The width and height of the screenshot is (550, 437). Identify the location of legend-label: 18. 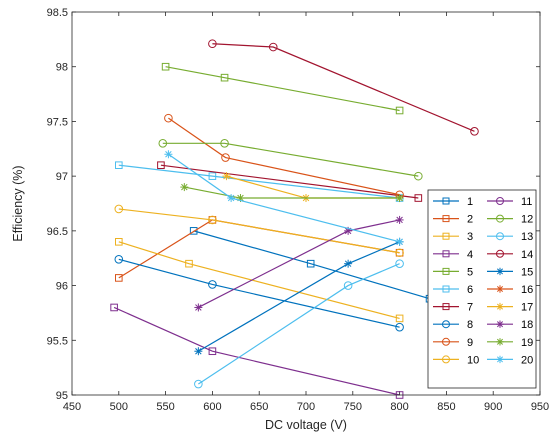
(527, 325).